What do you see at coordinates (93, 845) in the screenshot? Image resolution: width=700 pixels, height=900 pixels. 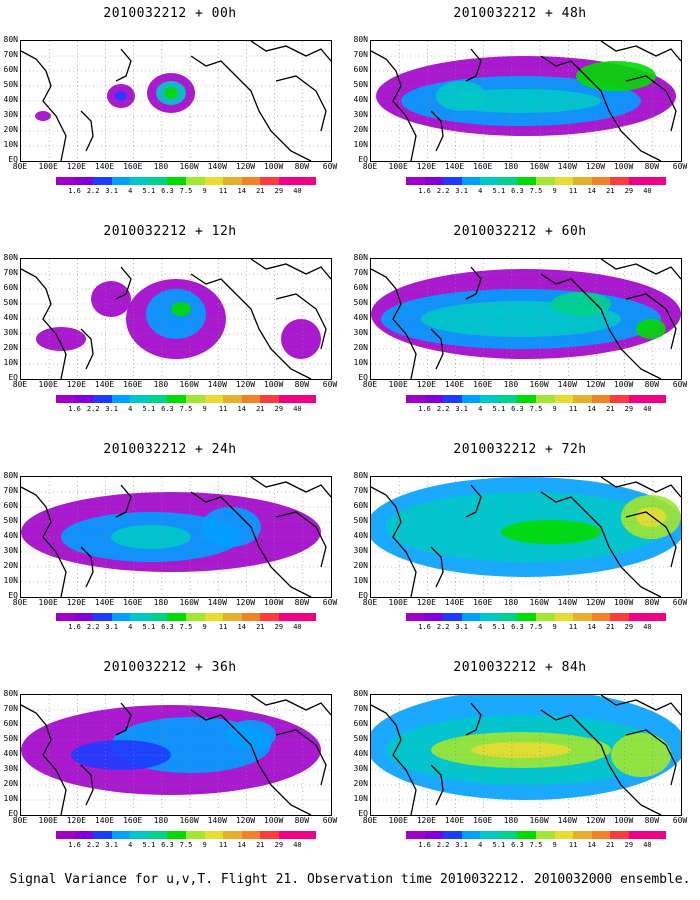 I see `colorbar-label: 2.2` at bounding box center [93, 845].